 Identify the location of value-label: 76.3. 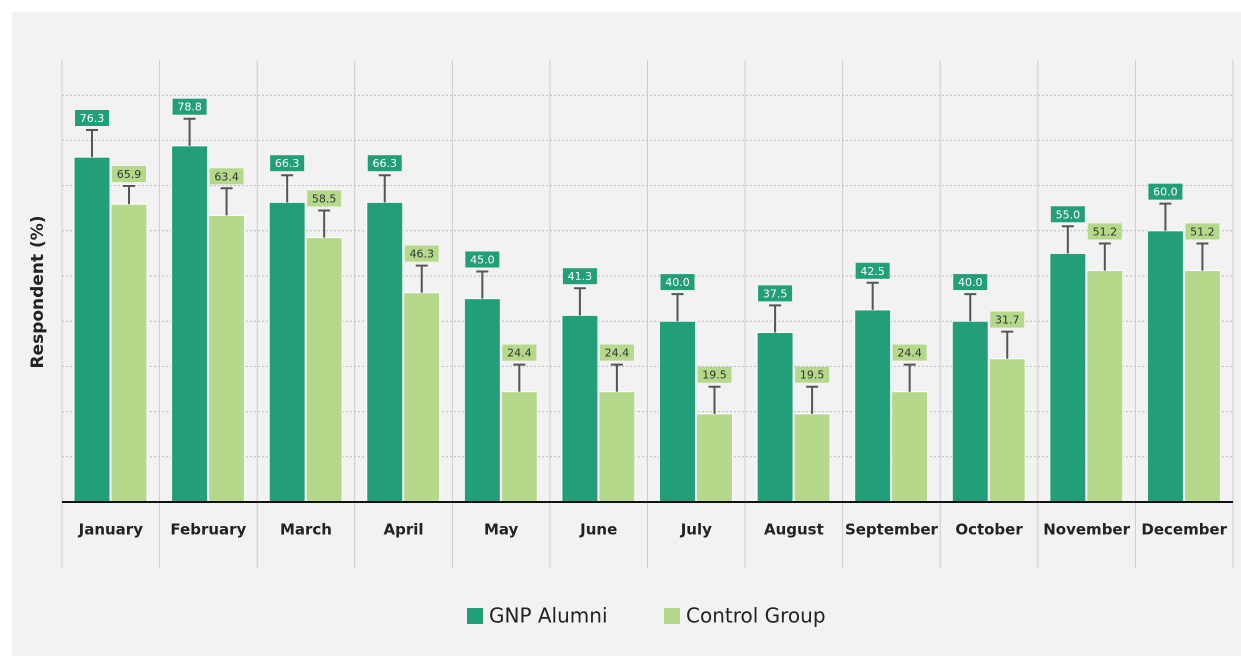
(92, 118).